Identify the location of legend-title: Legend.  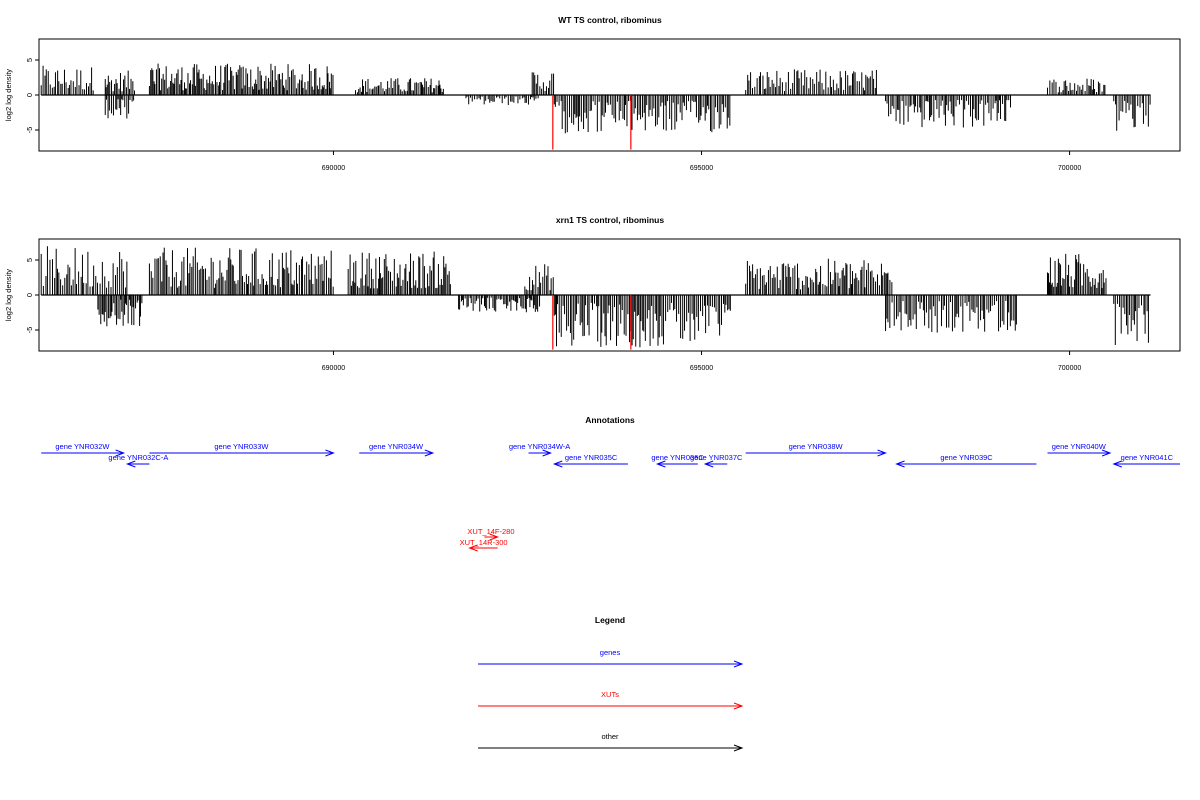
(610, 620).